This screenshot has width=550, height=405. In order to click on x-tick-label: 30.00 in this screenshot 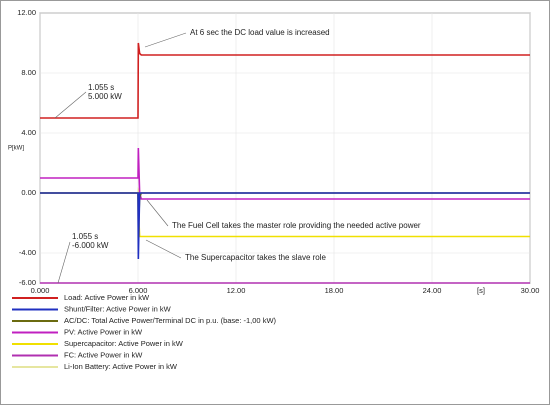, I will do `click(530, 290)`.